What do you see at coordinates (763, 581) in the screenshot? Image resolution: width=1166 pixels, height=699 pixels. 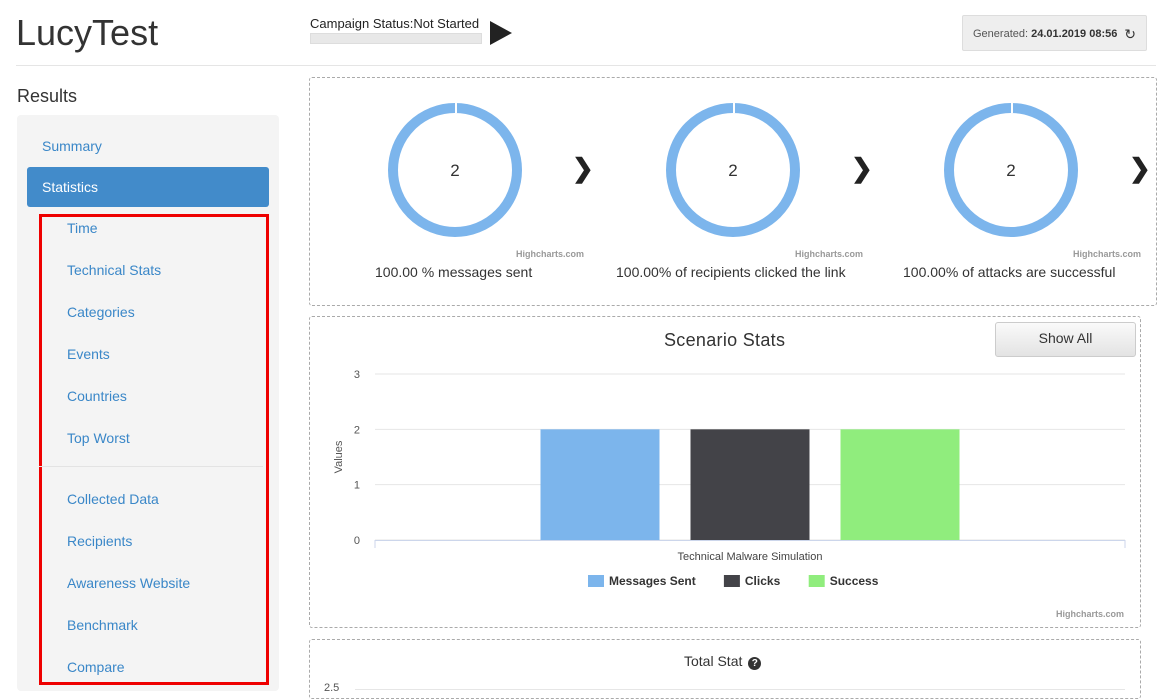 I see `legend-item: Clicks` at bounding box center [763, 581].